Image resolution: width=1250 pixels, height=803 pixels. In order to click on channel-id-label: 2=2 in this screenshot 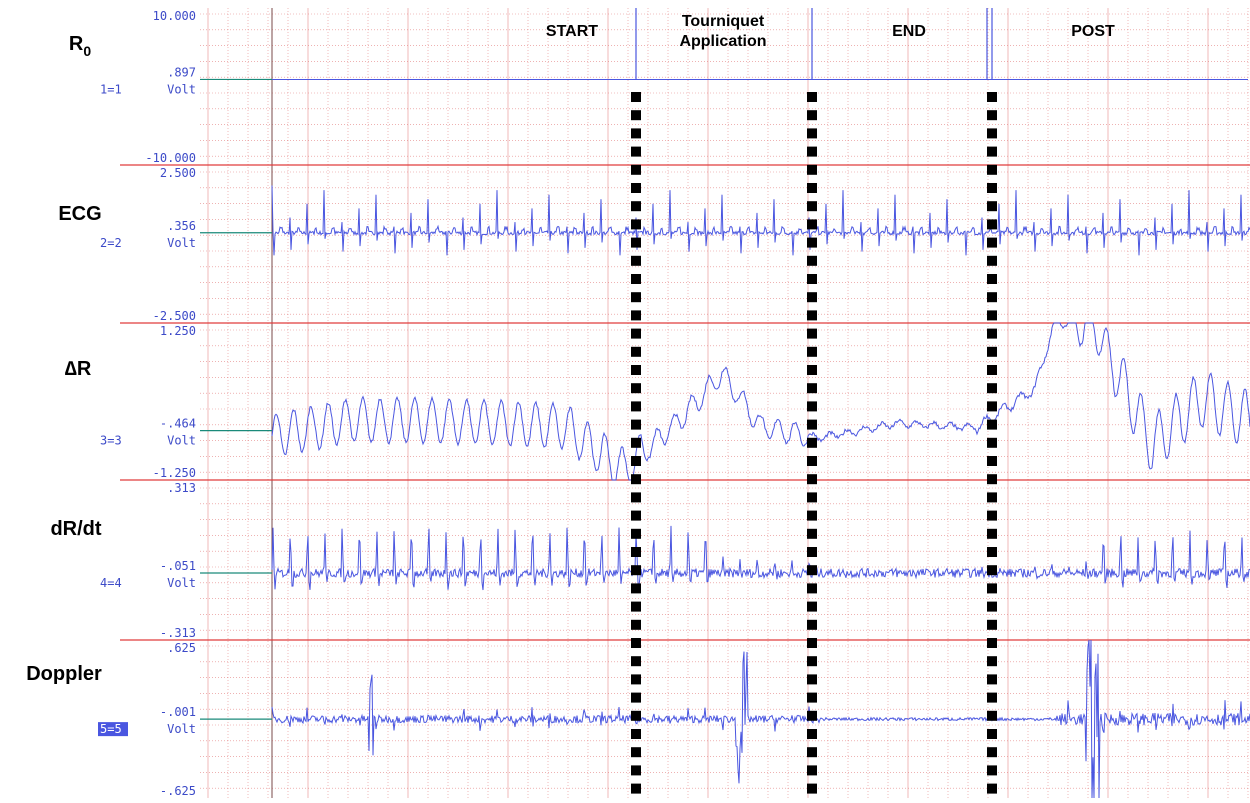, I will do `click(111, 243)`.